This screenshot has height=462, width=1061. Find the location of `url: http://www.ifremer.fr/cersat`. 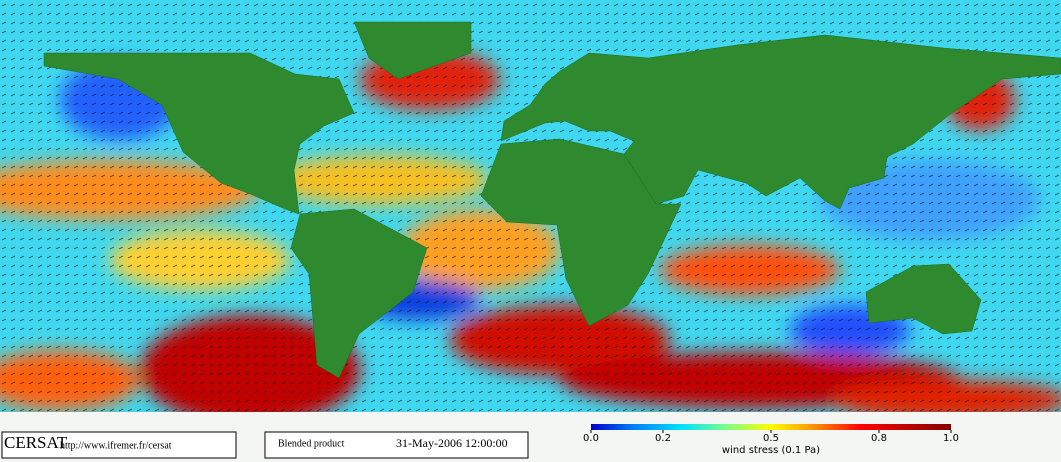

url: http://www.ifremer.fr/cersat is located at coordinates (116, 445).